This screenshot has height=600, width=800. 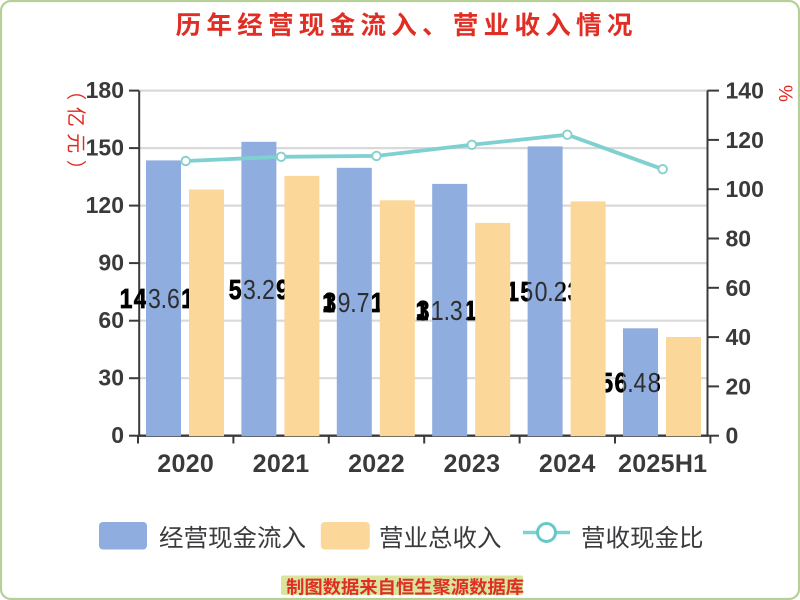 What do you see at coordinates (745, 91) in the screenshot?
I see `svg-text: 140` at bounding box center [745, 91].